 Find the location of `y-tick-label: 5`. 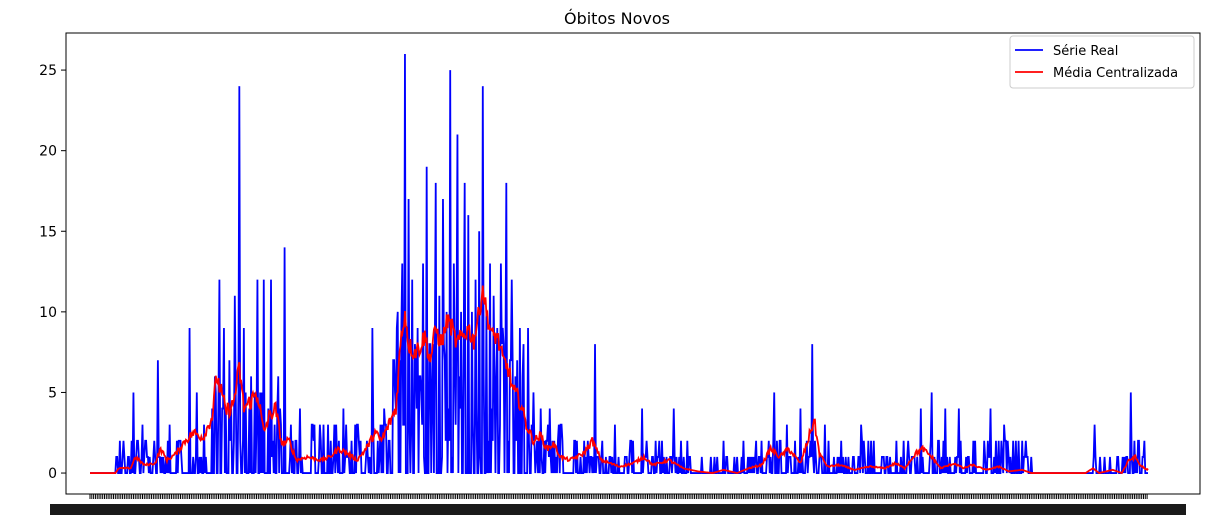

y-tick-label: 5 is located at coordinates (52, 393).